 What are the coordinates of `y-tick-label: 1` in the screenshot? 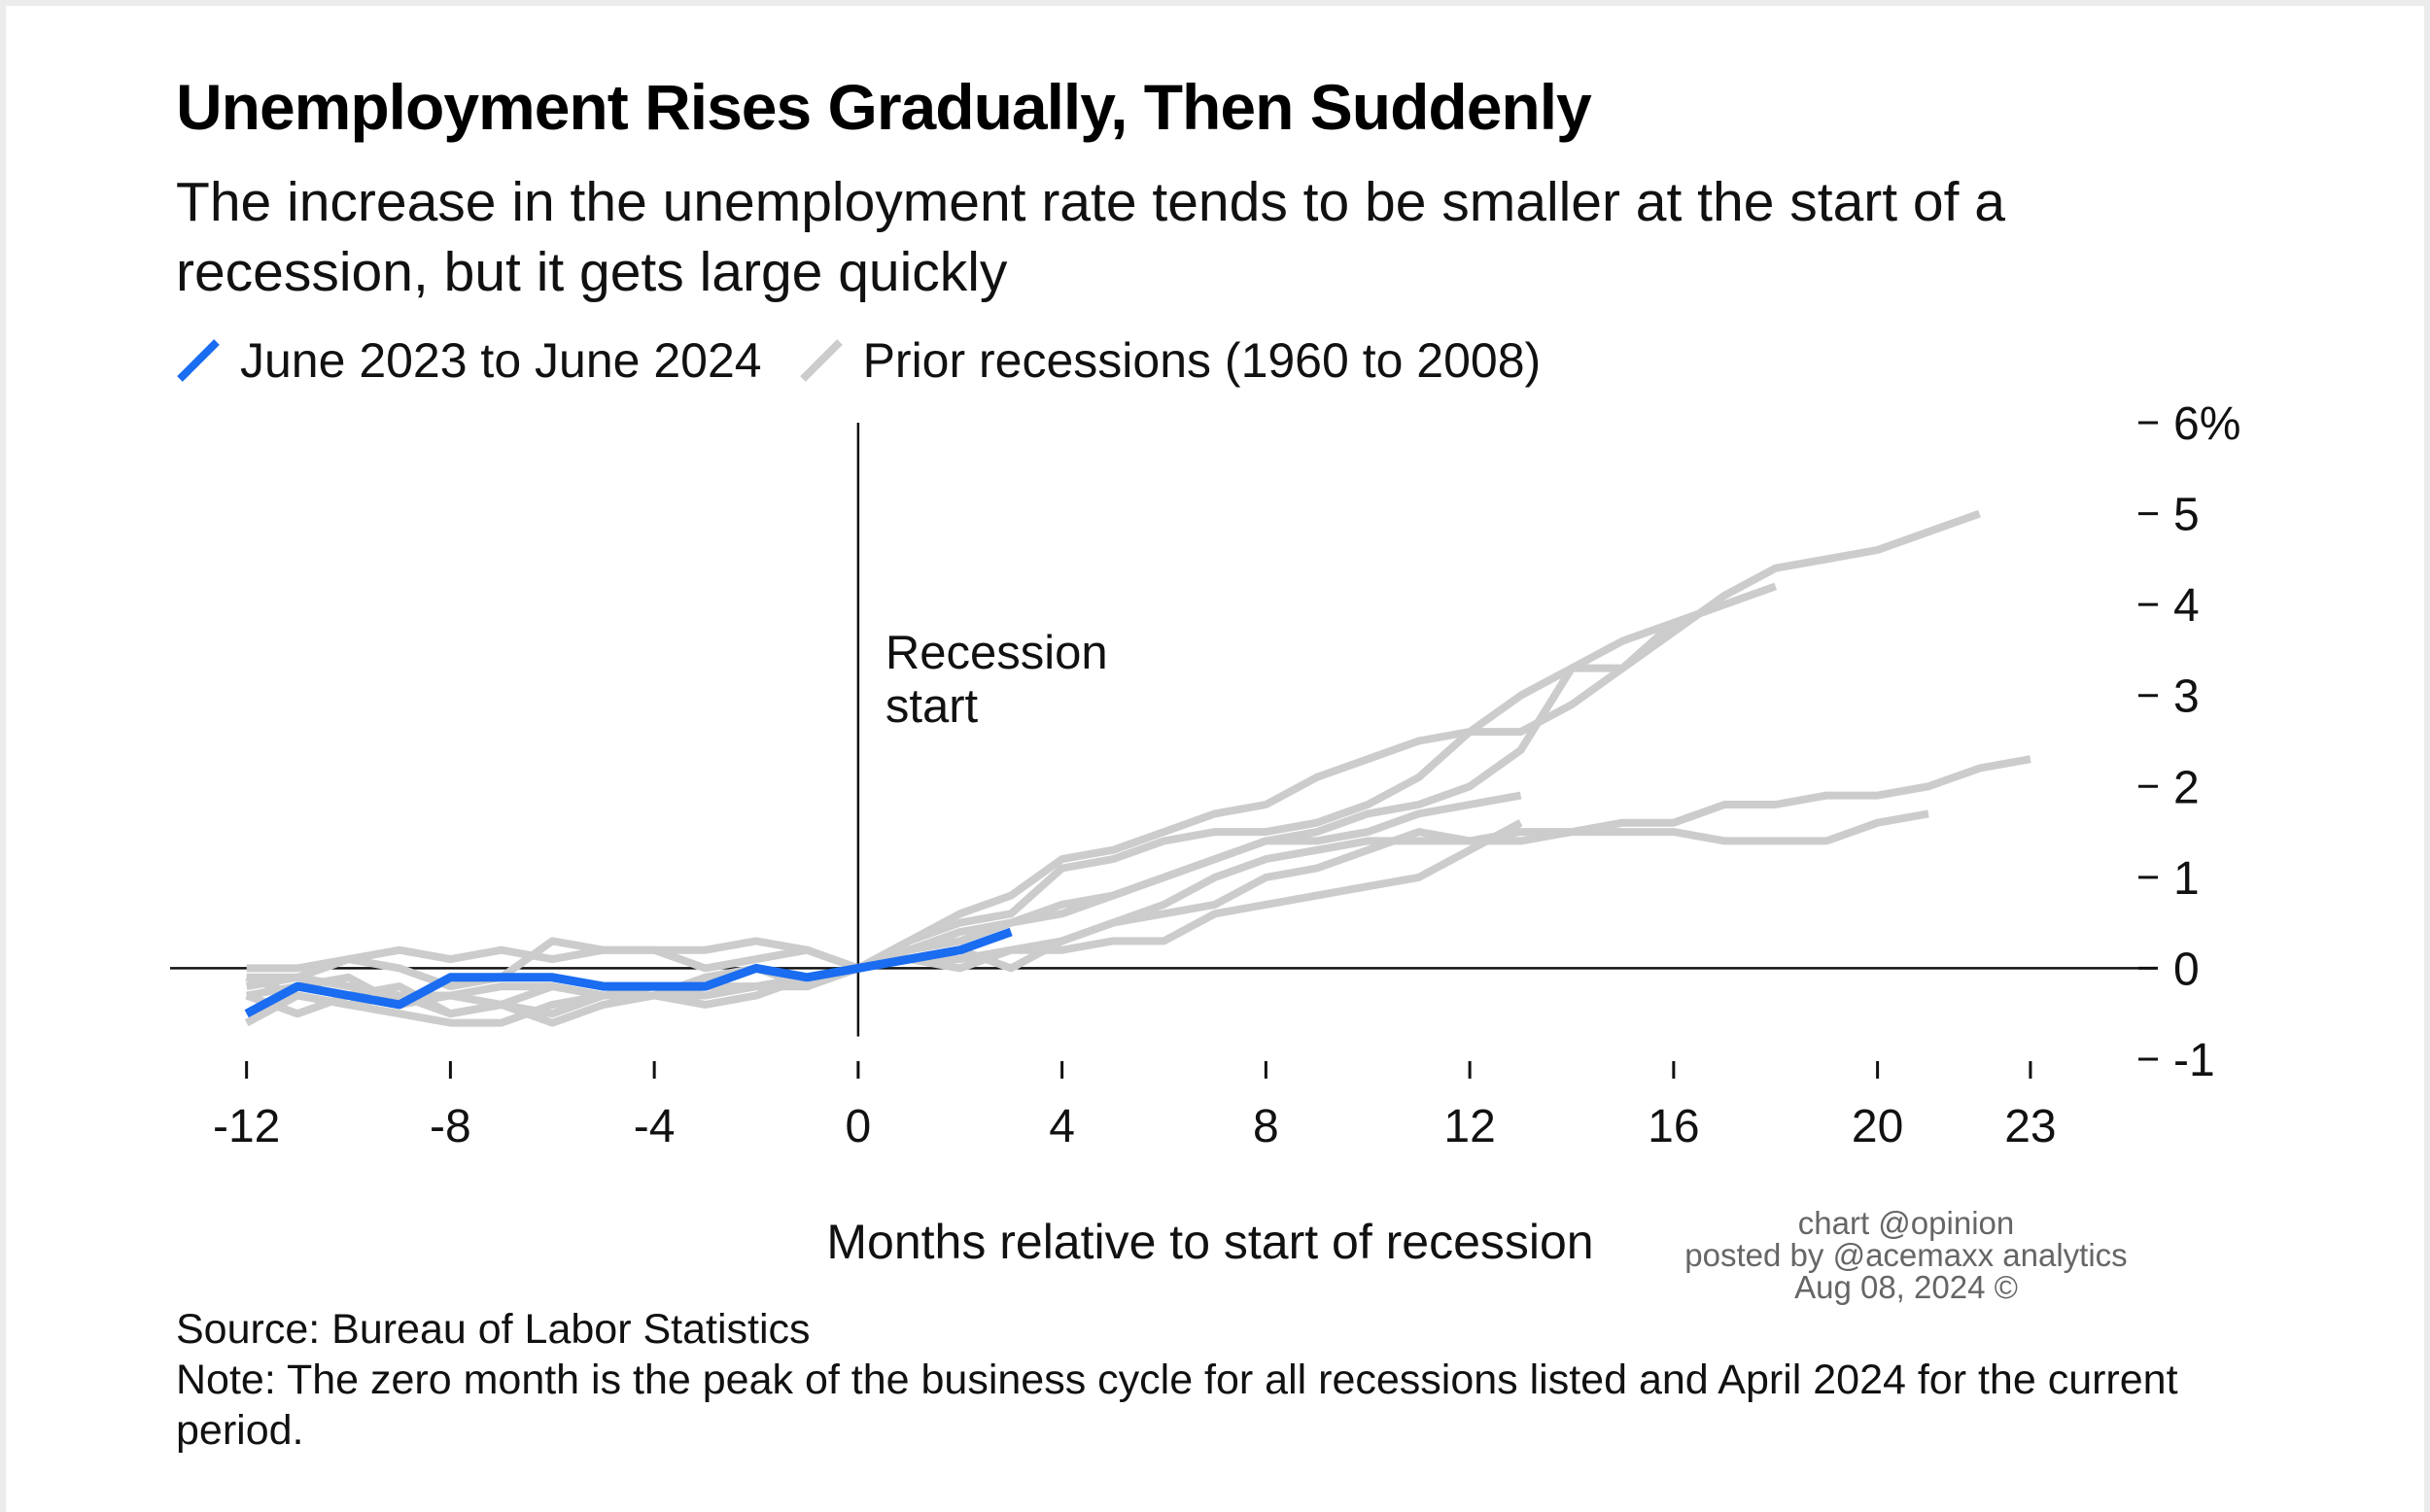 It's located at (2186, 879).